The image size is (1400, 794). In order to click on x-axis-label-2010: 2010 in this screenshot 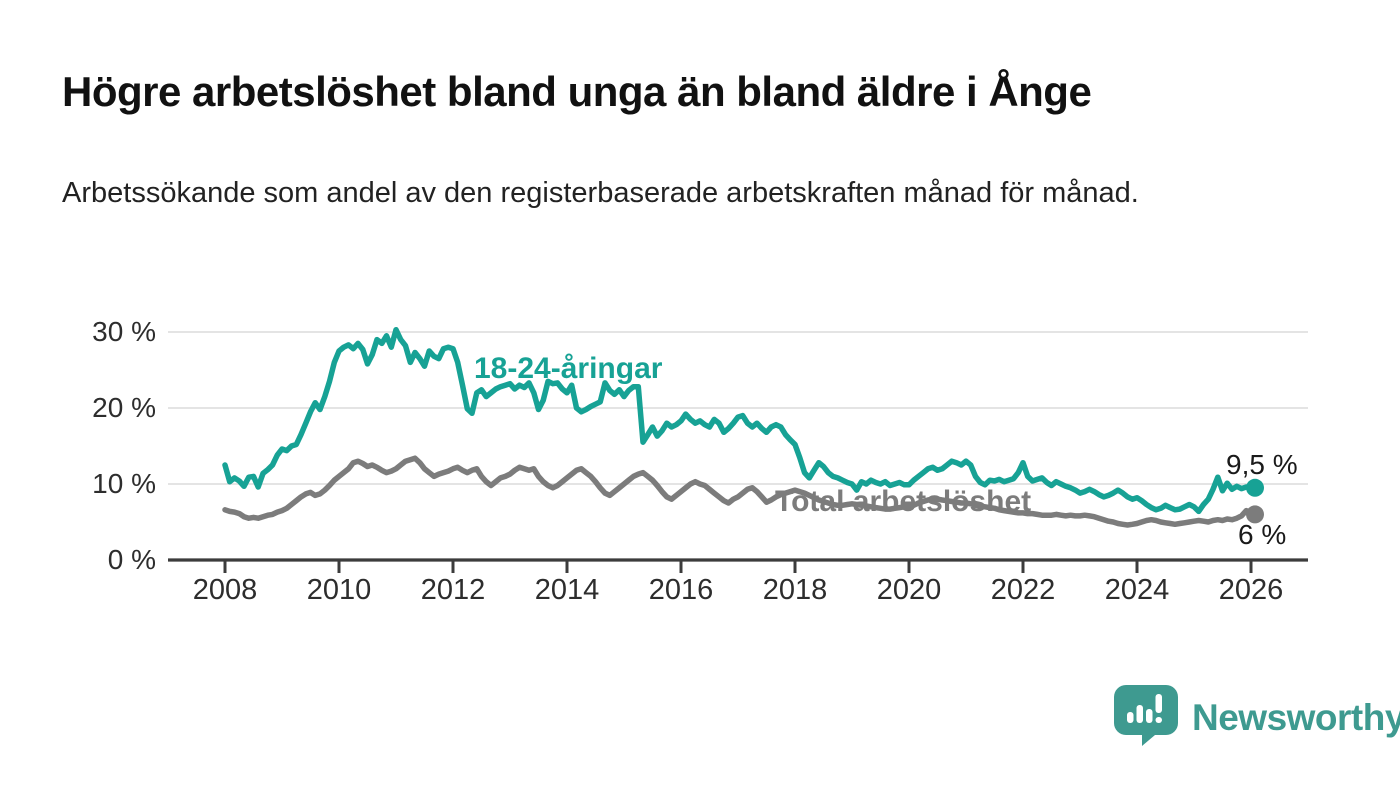, I will do `click(339, 590)`.